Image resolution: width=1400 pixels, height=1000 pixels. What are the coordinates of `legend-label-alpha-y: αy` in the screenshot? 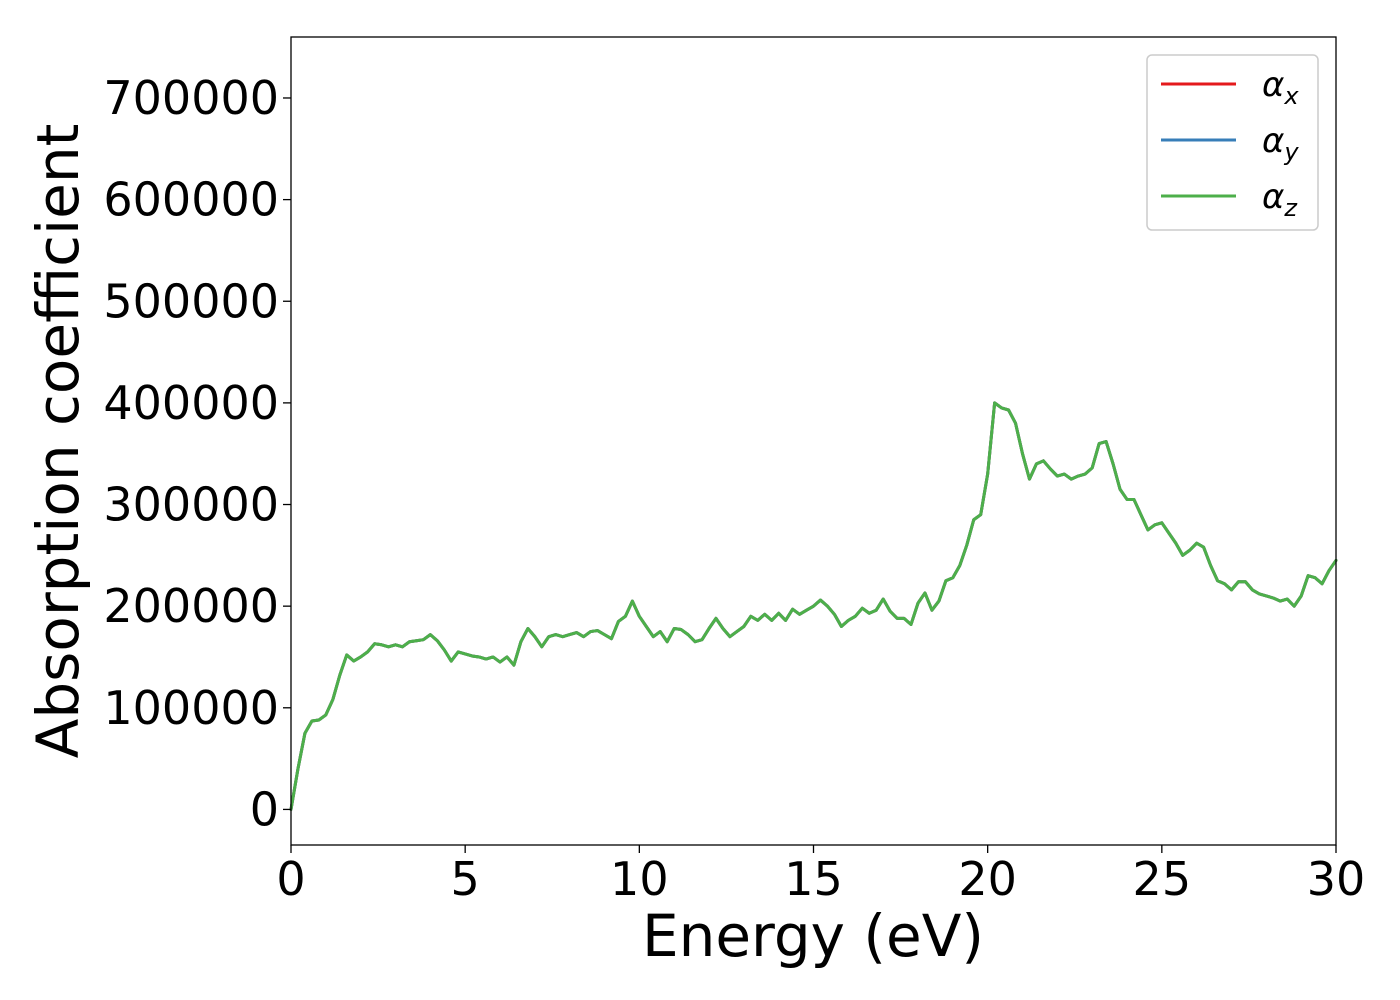 It's located at (1280, 143).